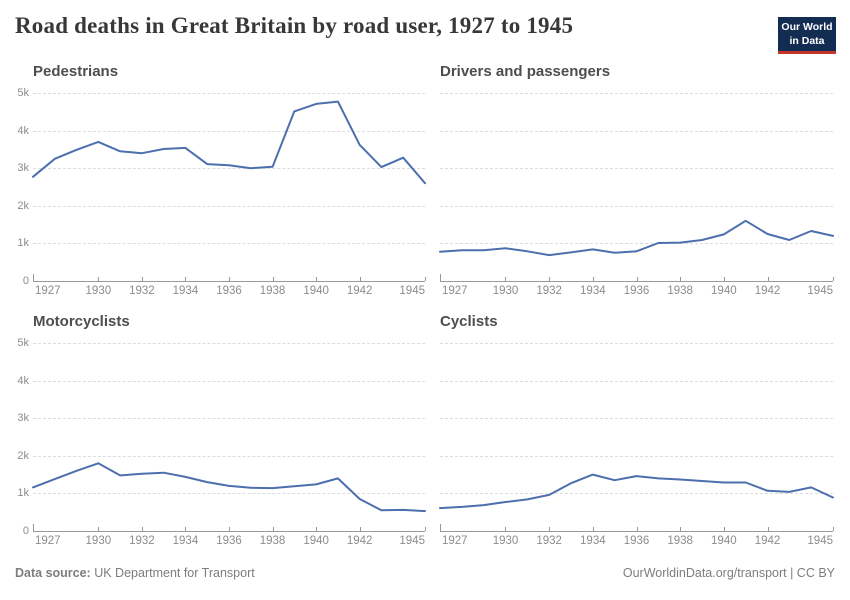  I want to click on attribution-link: OurWorldinData.org/transport | CC BY, so click(728, 573).